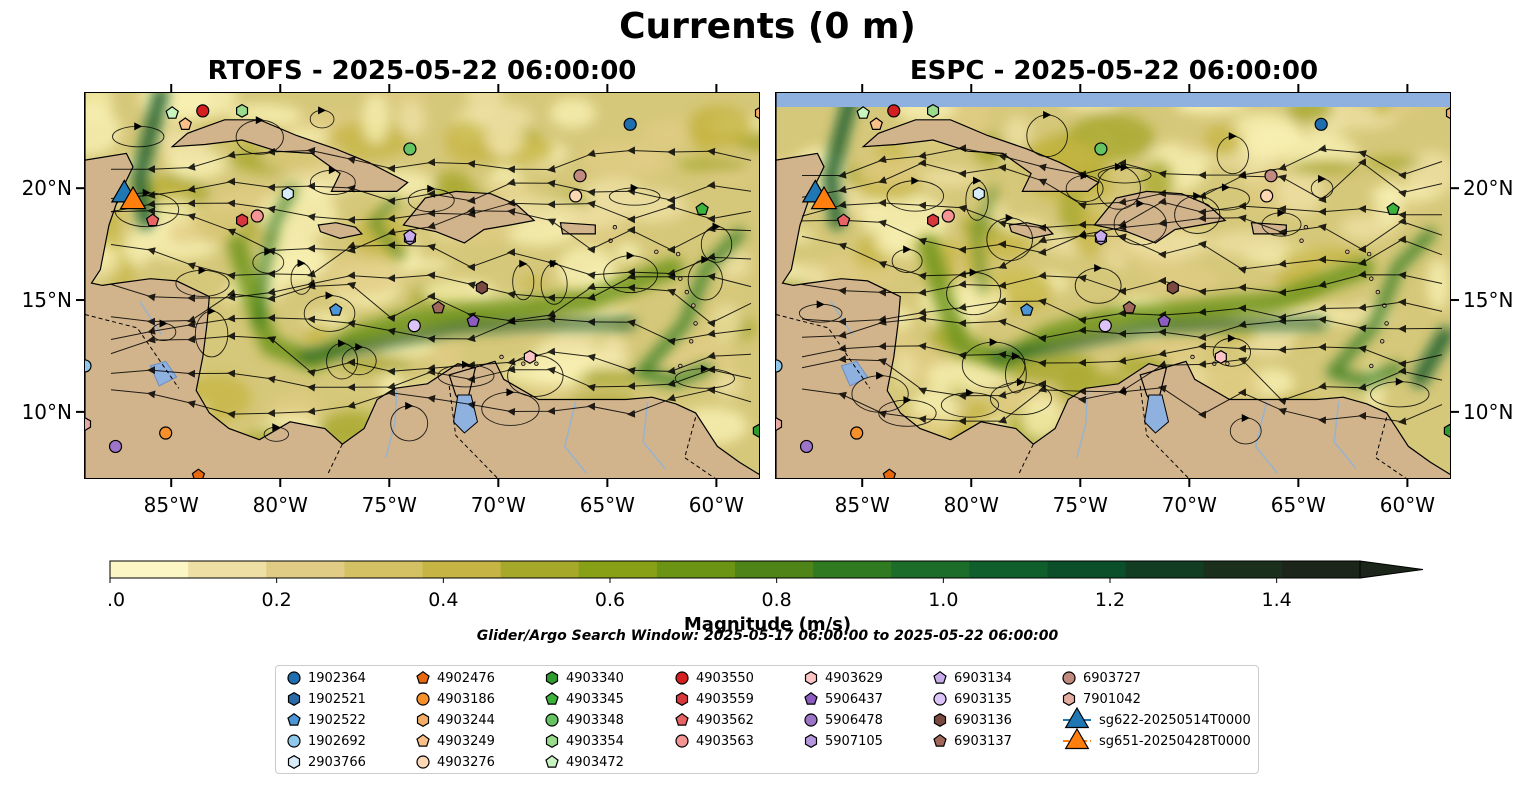 The image size is (1535, 802). What do you see at coordinates (595, 678) in the screenshot?
I see `legend-label: 4903340` at bounding box center [595, 678].